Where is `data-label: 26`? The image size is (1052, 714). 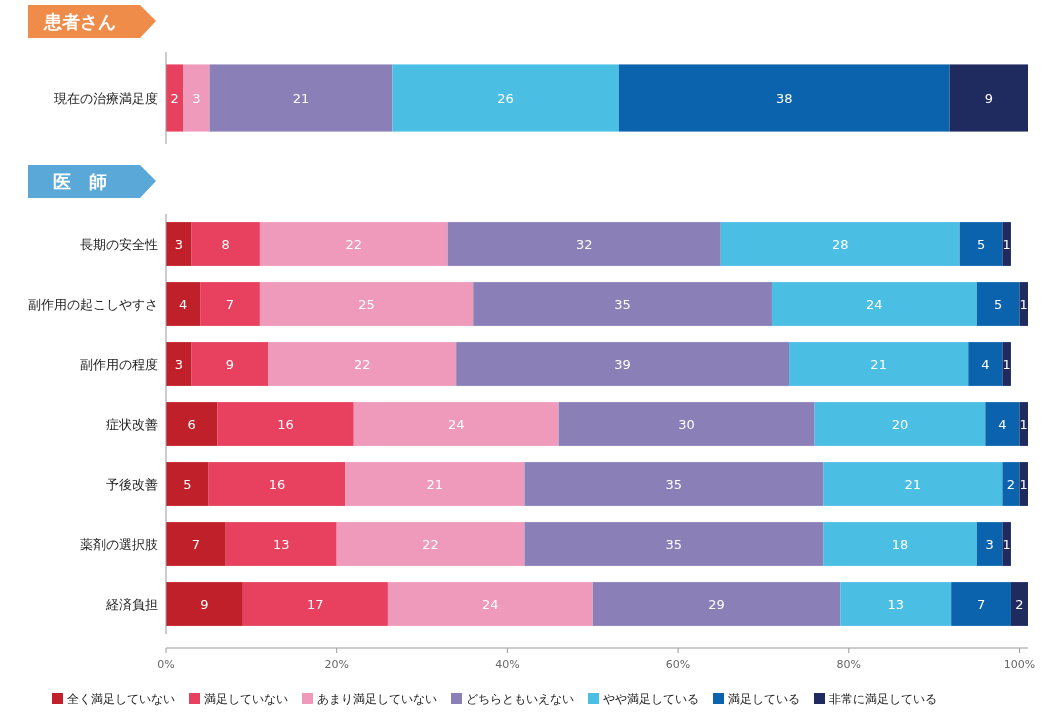
data-label: 26 is located at coordinates (505, 98).